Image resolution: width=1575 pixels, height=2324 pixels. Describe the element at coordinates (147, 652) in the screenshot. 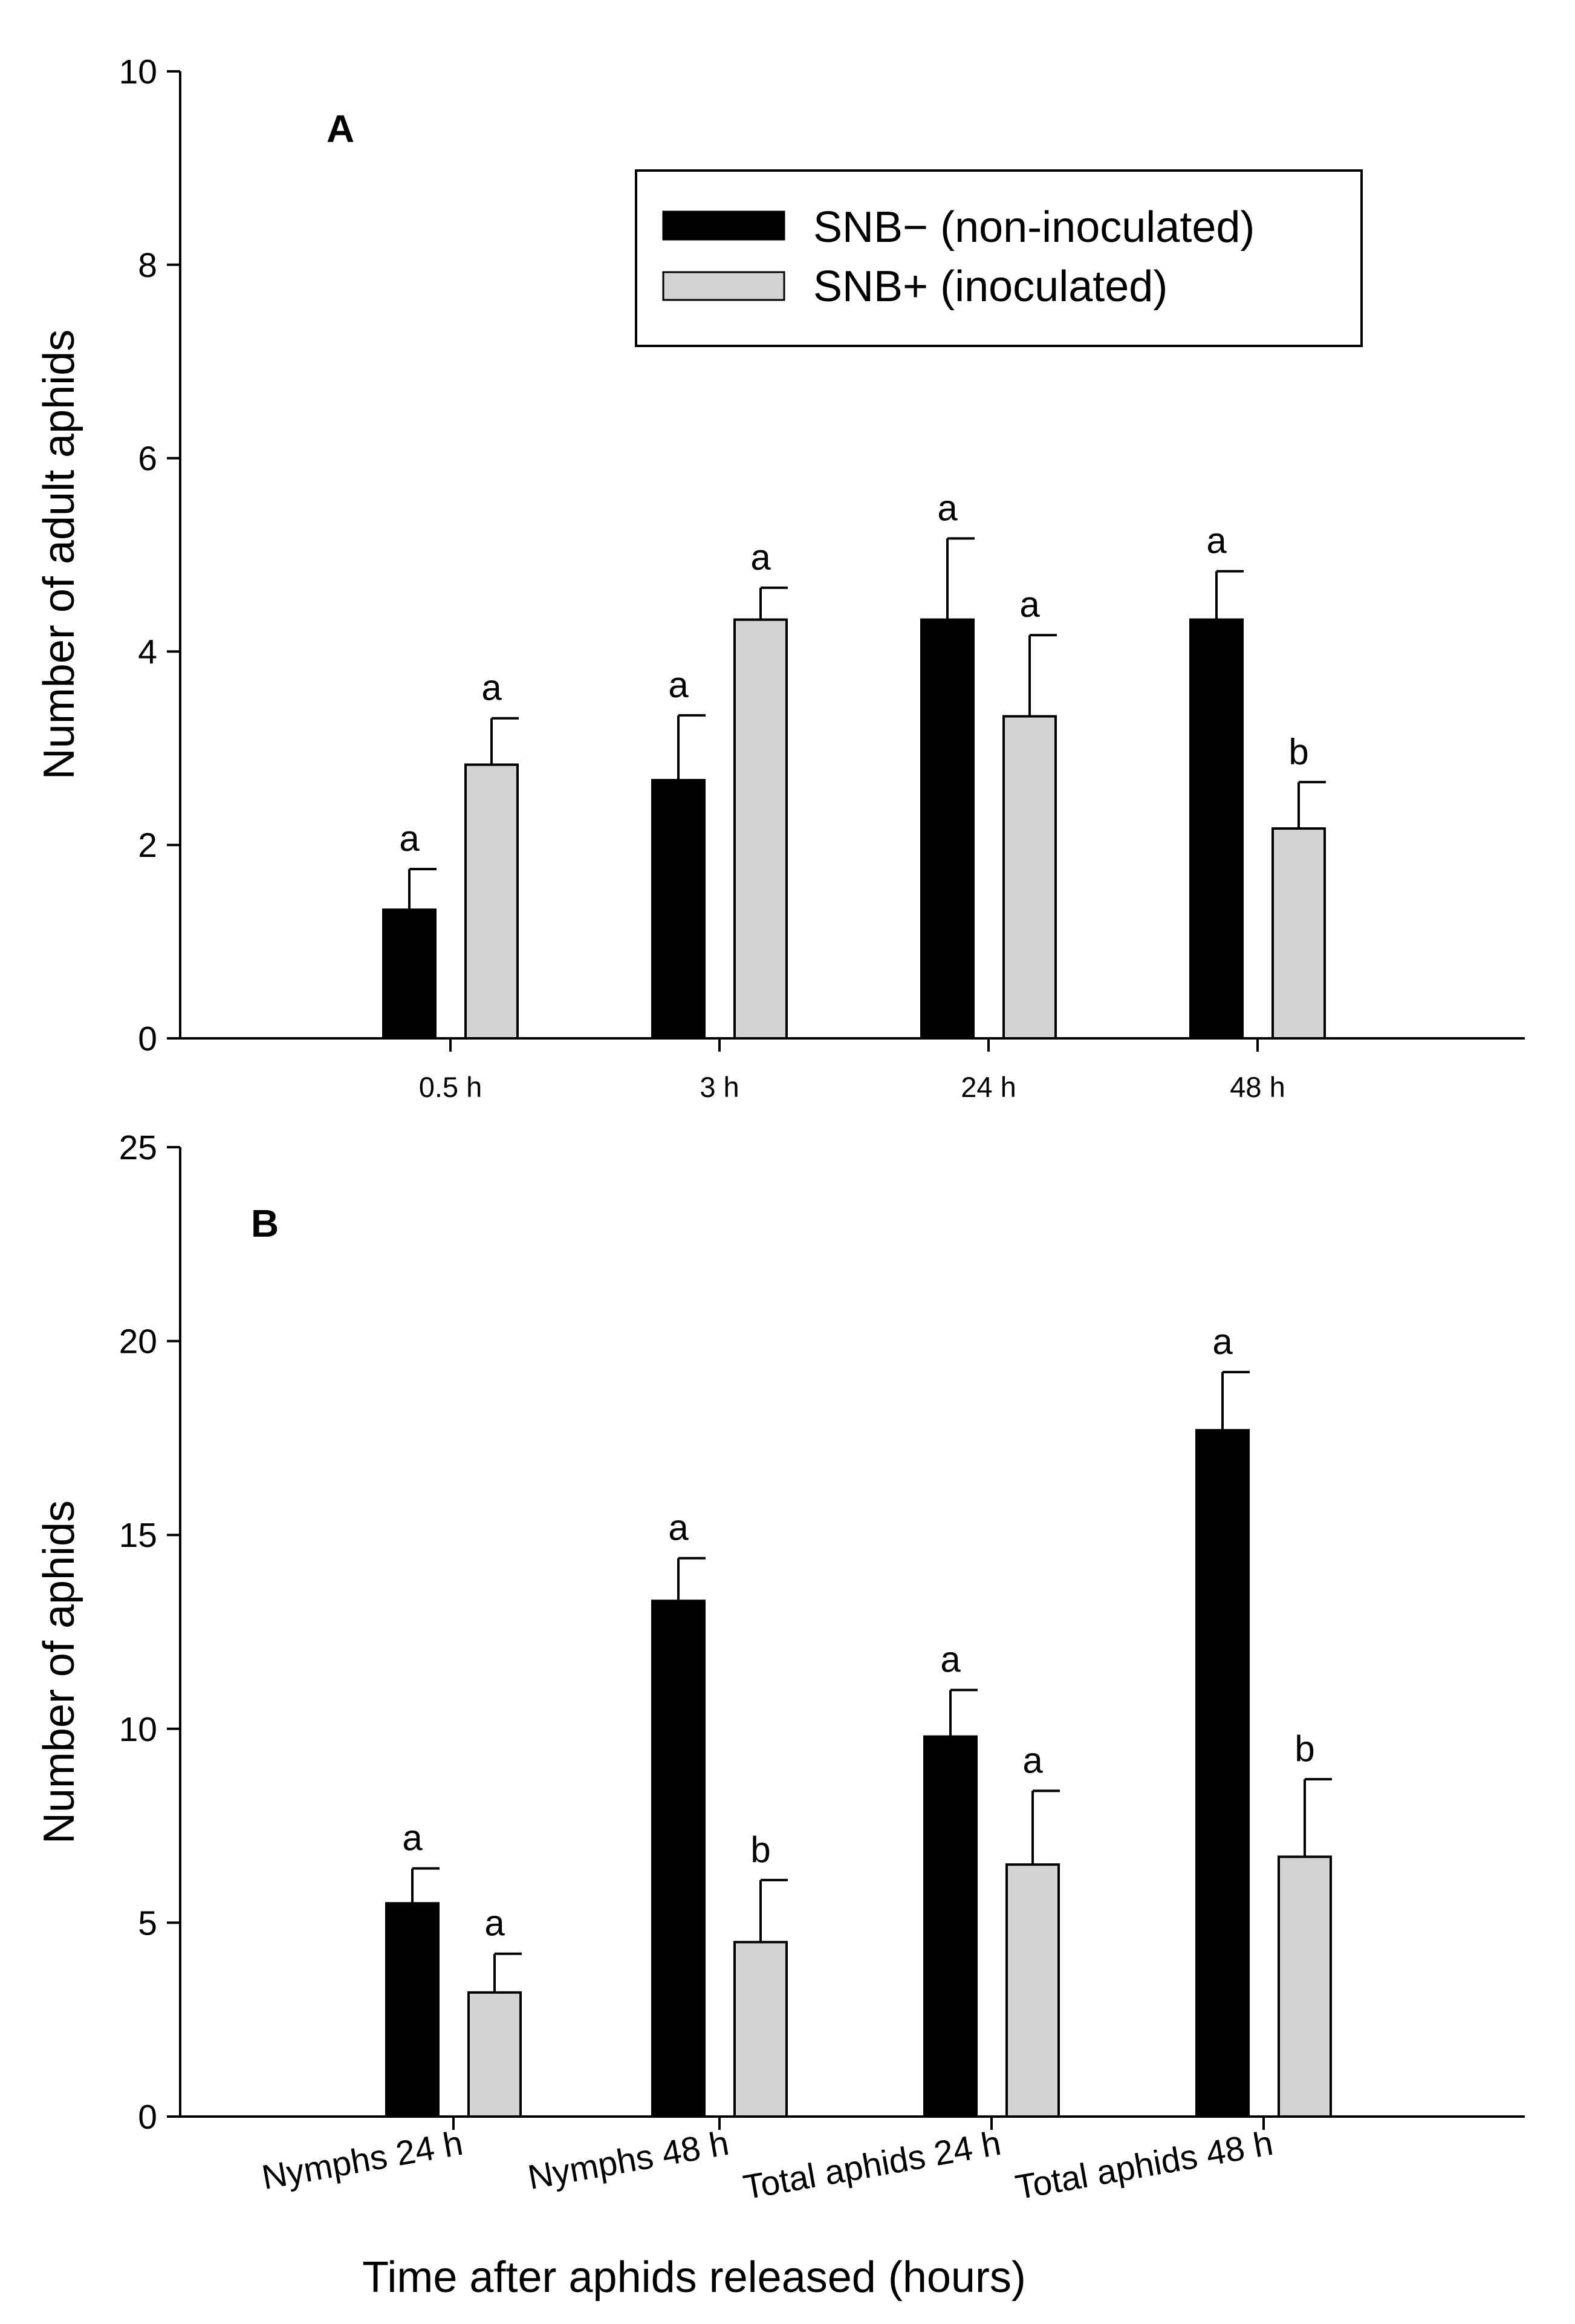

I see `y-tick-label: 4` at that location.